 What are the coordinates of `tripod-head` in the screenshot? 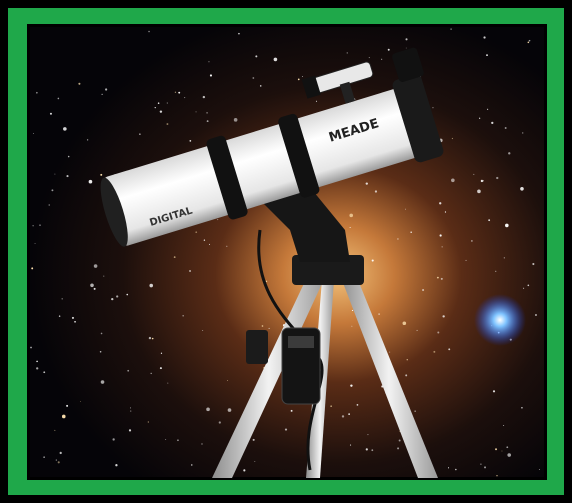 It's located at (328, 270).